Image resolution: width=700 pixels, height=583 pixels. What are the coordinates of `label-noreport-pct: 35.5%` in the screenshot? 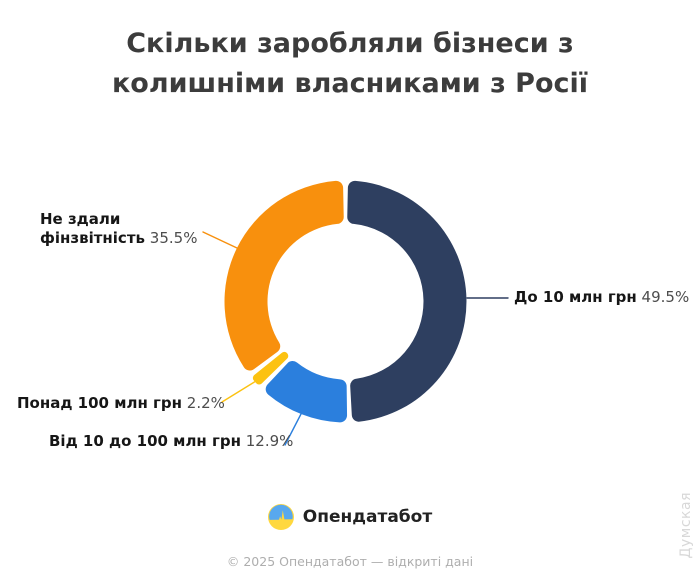 It's located at (173, 238).